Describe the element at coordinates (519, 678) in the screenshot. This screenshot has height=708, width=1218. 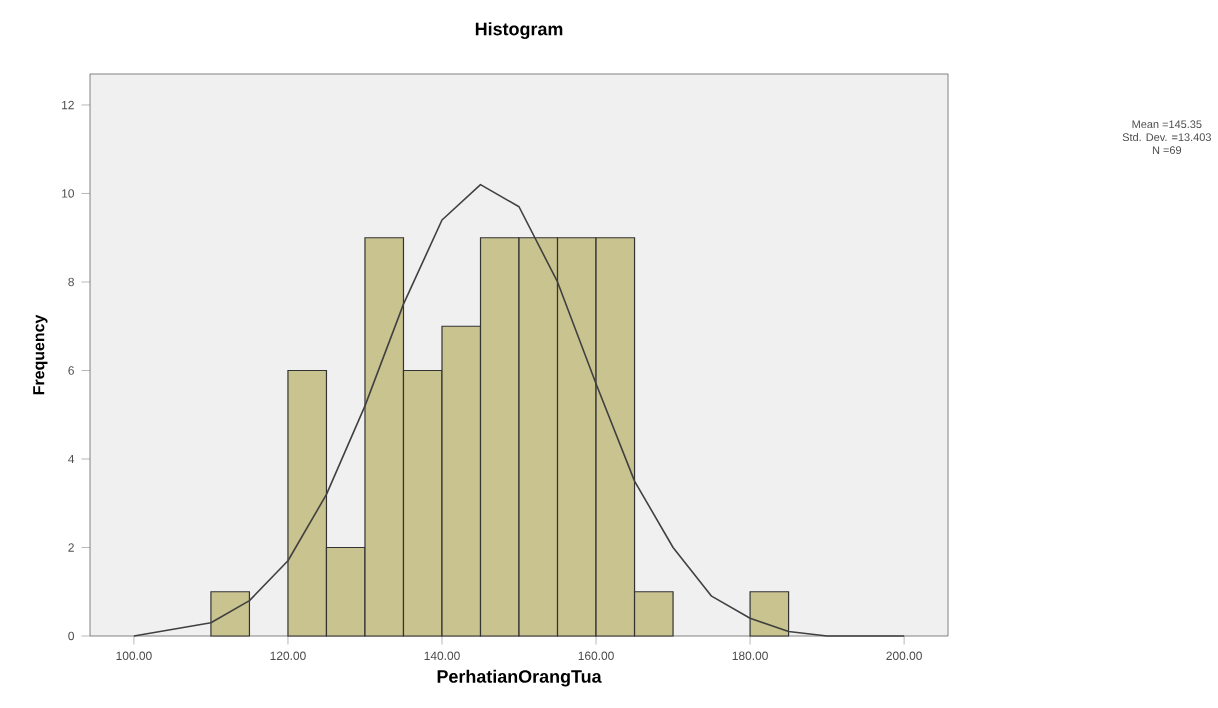
I see `x-axis-title: PerhatianOrangTua` at that location.